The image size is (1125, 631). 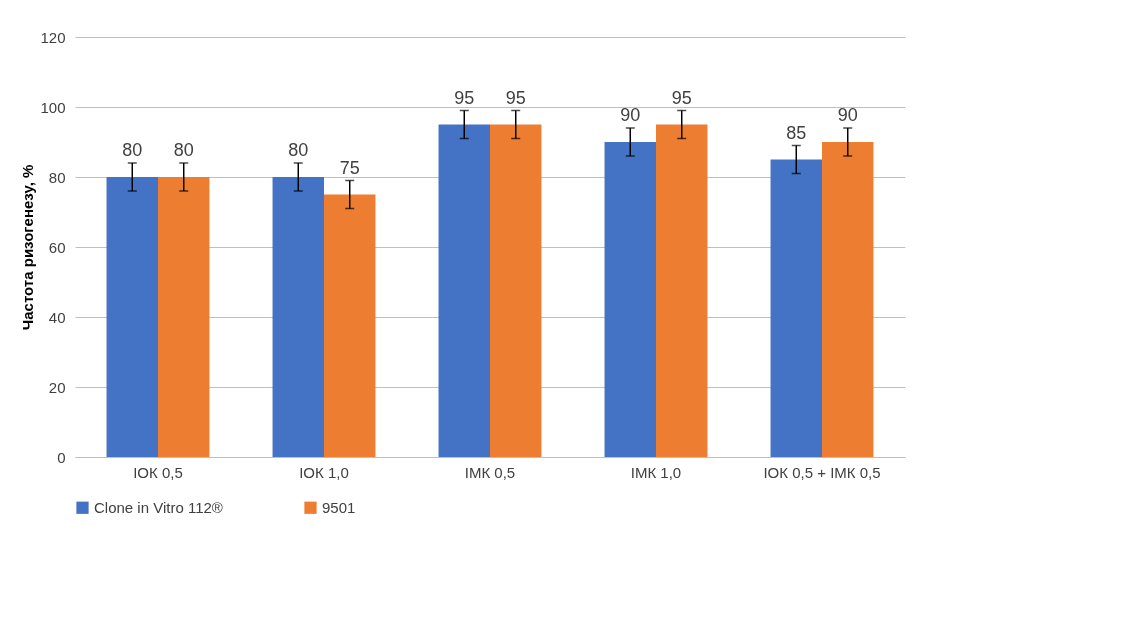 I want to click on data-label: 85, so click(x=796, y=132).